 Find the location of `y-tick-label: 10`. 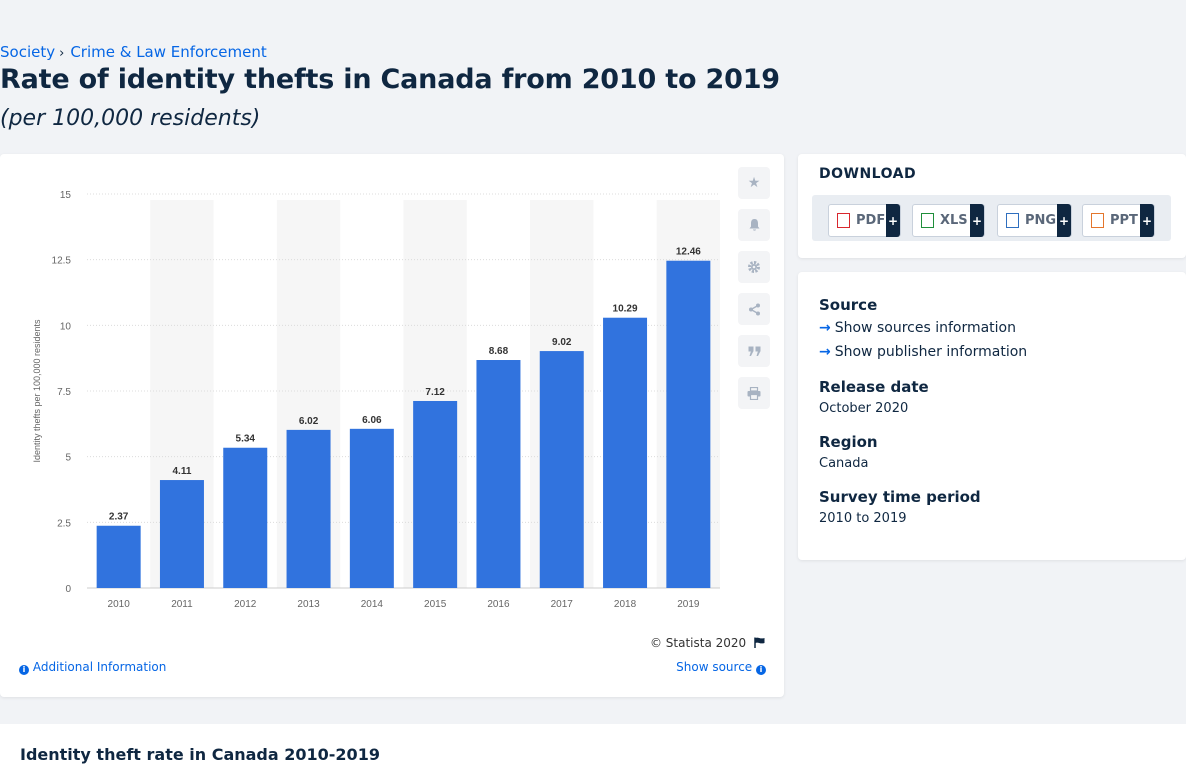

y-tick-label: 10 is located at coordinates (66, 326).